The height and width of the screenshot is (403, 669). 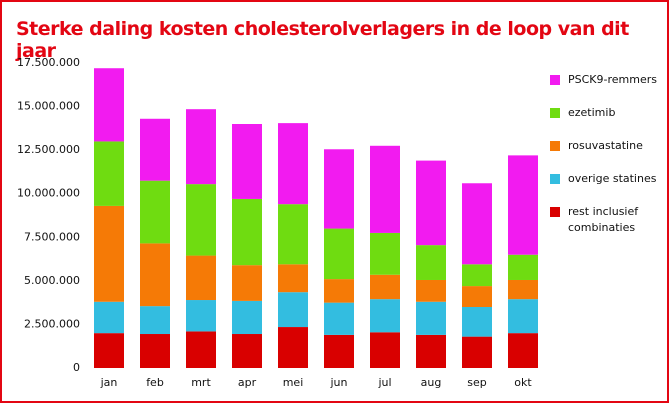 I want to click on x-tick-label: mei, so click(x=293, y=382).